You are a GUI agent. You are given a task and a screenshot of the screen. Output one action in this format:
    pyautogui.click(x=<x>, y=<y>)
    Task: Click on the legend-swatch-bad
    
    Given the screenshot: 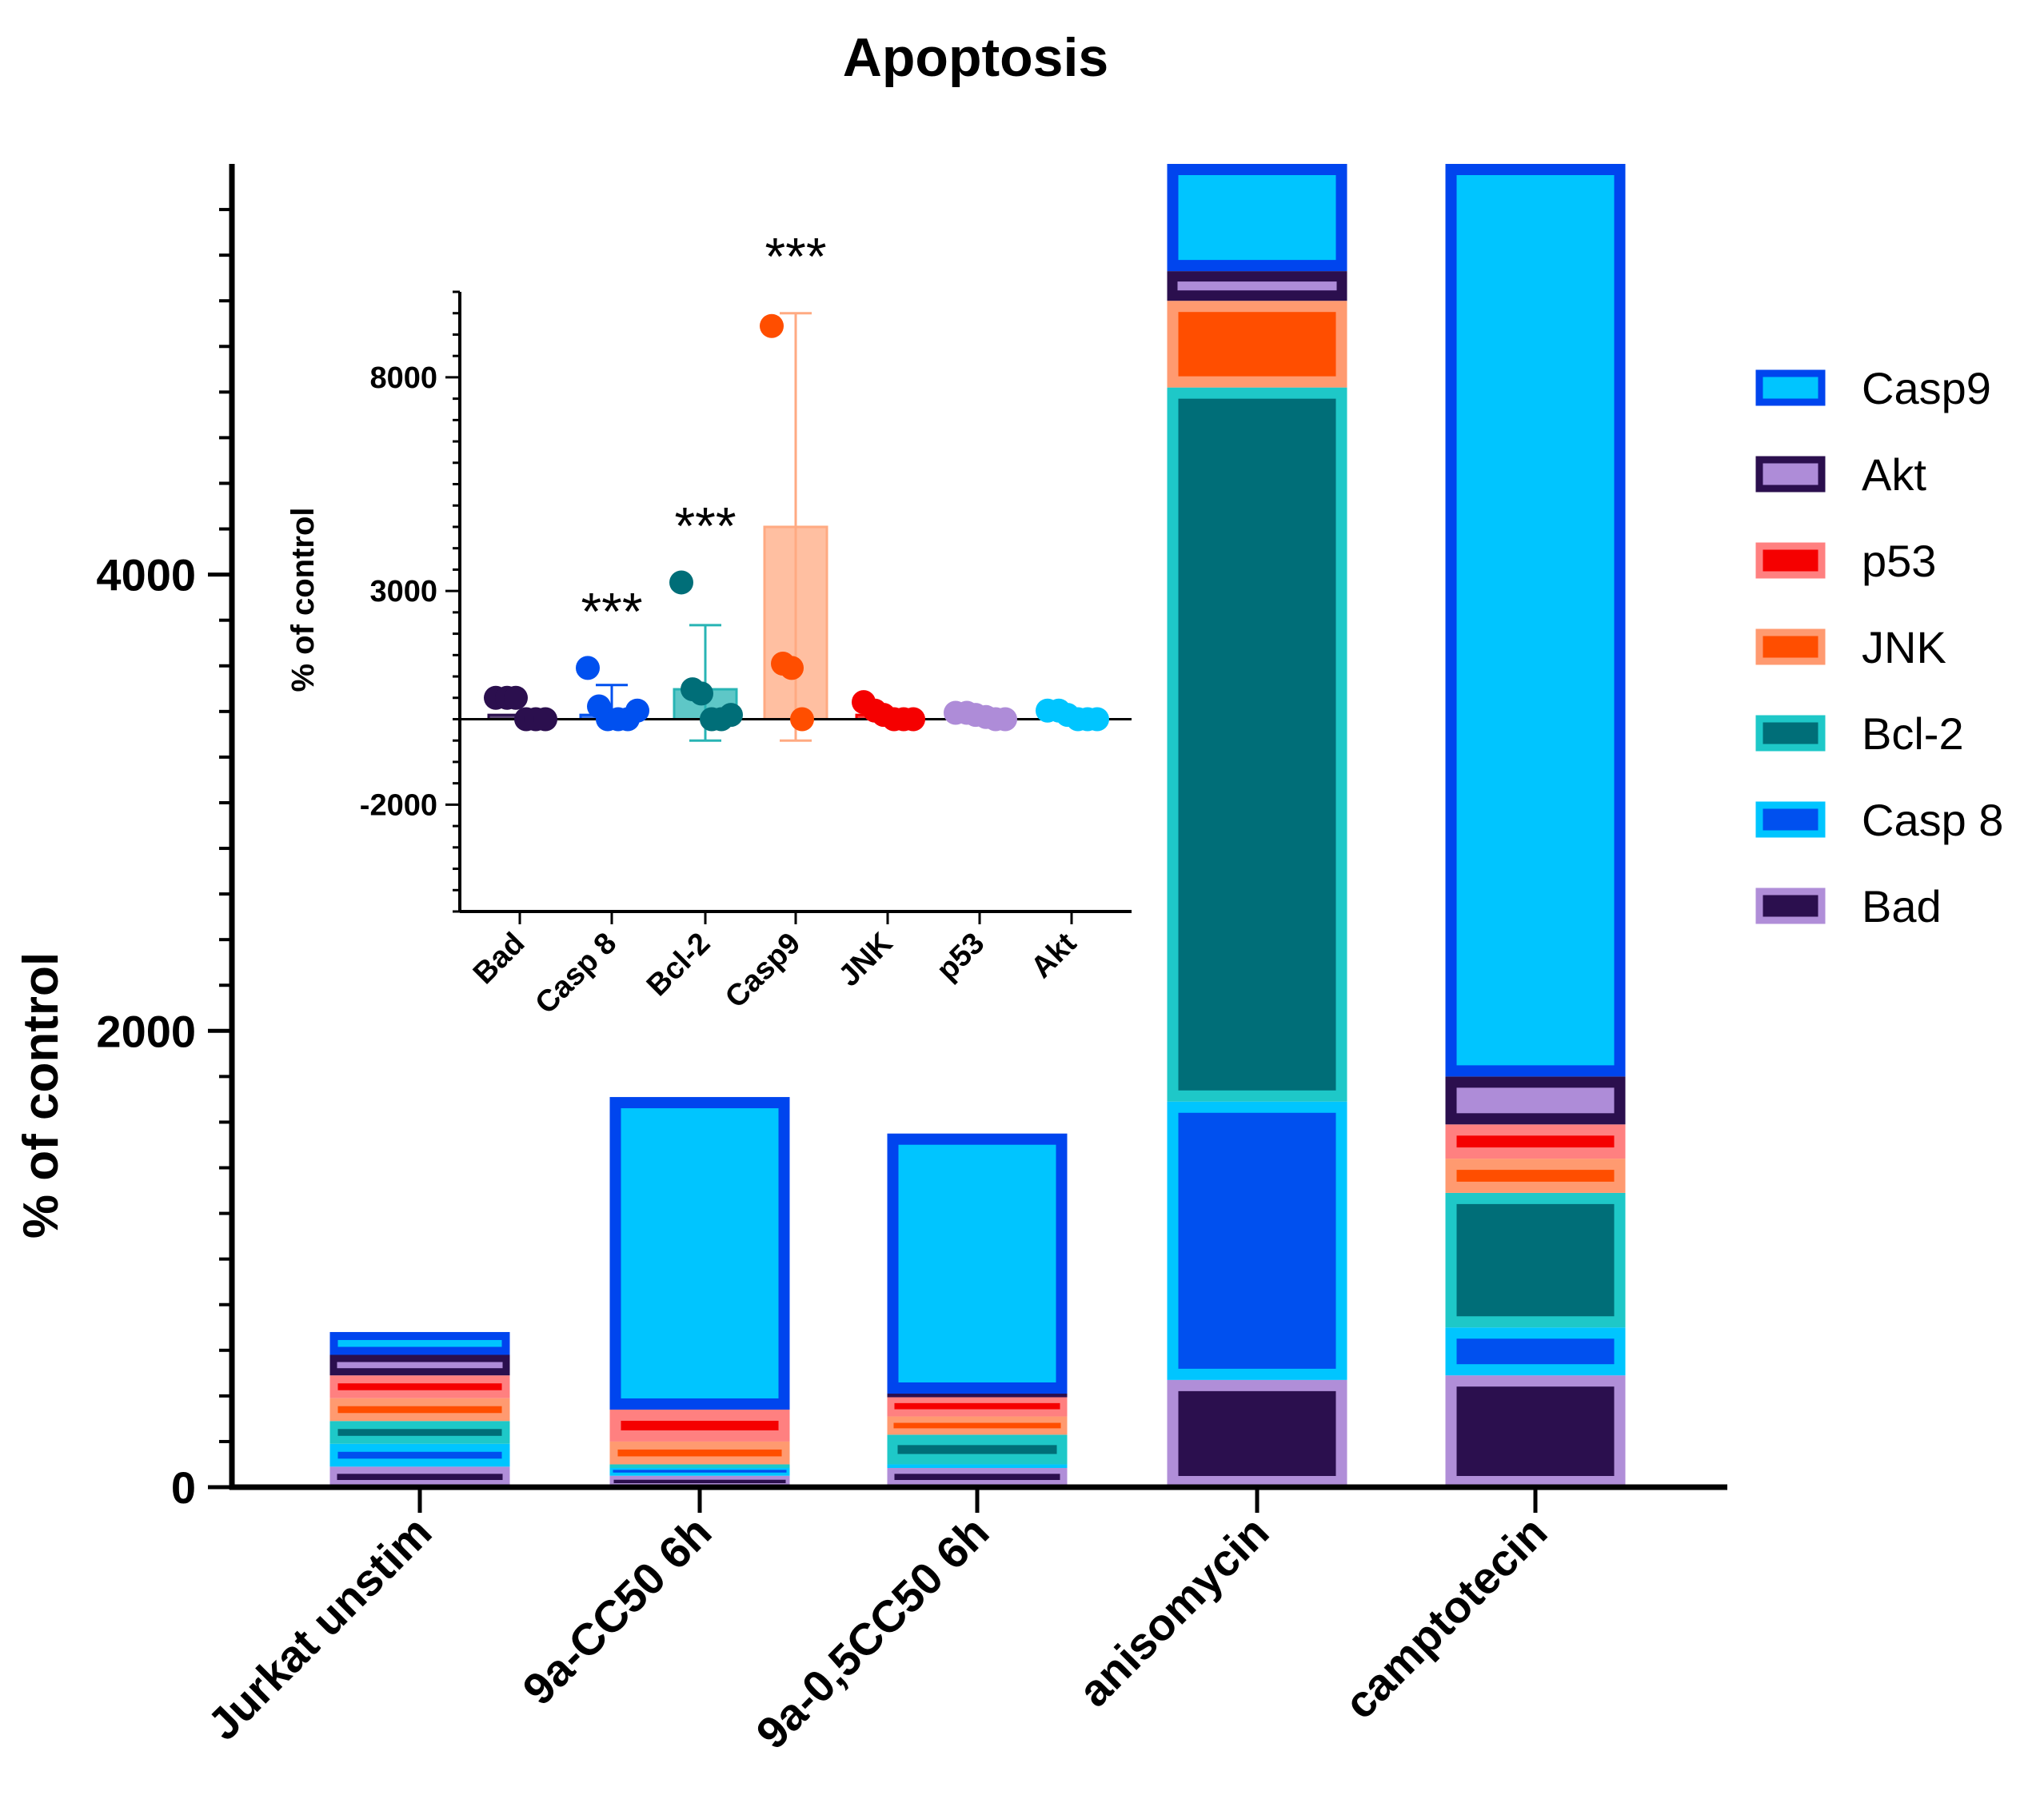 What is the action you would take?
    pyautogui.click(x=1790, y=906)
    